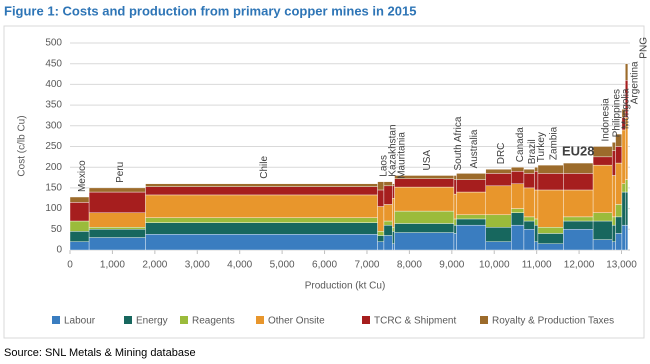  Describe the element at coordinates (345, 286) in the screenshot. I see `x-axis-title: Production (kt Cu)` at that location.